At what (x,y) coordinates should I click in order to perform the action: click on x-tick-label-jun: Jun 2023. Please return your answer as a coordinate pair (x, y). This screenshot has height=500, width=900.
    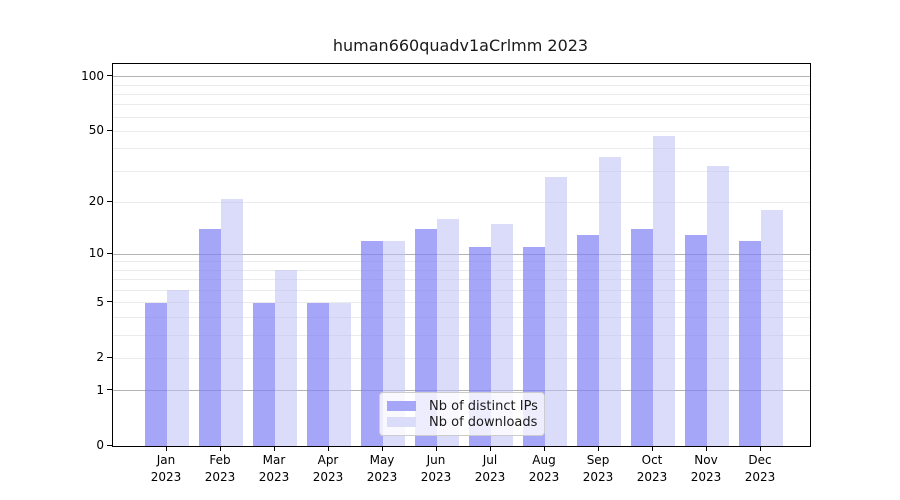
    Looking at the image, I should click on (436, 468).